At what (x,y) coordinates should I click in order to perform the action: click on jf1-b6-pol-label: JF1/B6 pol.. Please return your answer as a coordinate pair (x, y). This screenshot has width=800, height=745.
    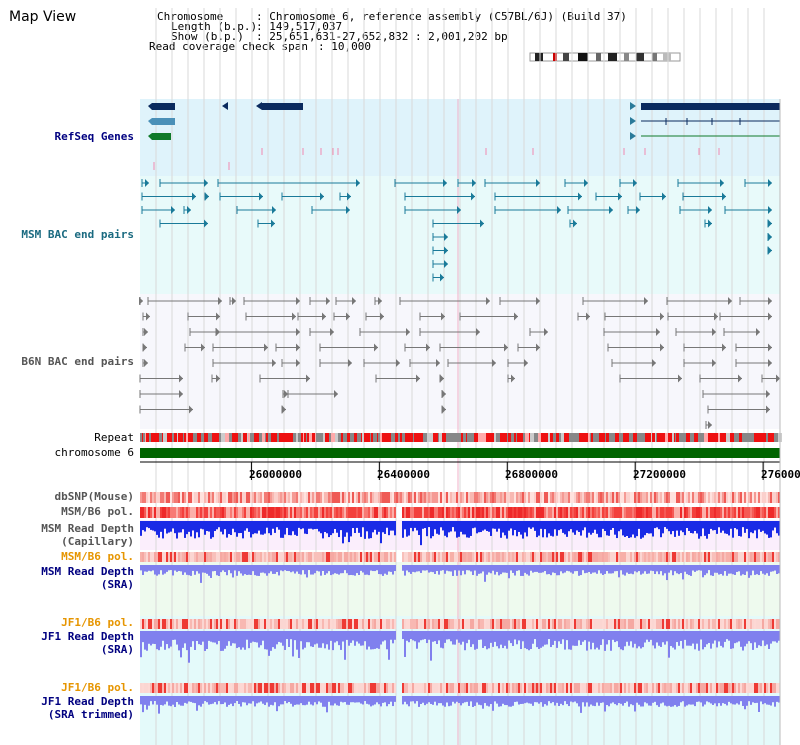
    Looking at the image, I should click on (97, 622).